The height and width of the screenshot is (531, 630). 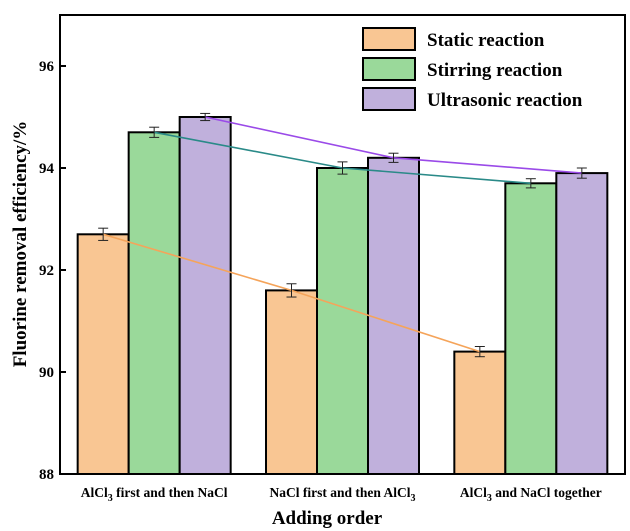 What do you see at coordinates (154, 494) in the screenshot?
I see `x-category-label: AlCl3 first and then NaCl` at bounding box center [154, 494].